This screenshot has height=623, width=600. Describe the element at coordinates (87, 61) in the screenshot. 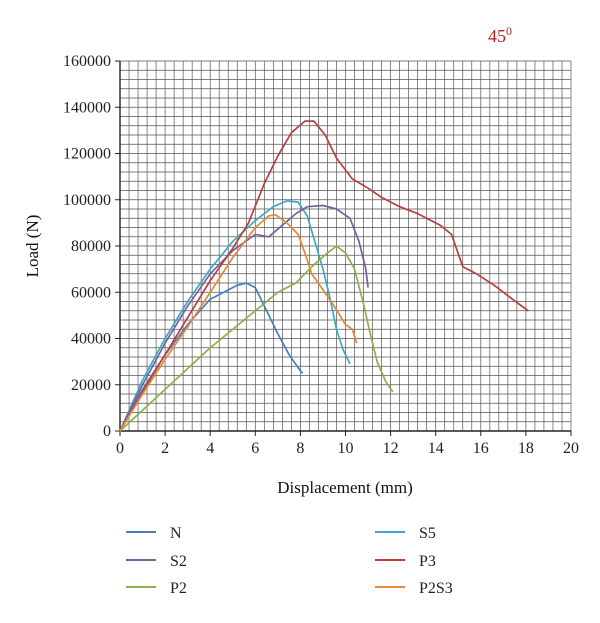

I see `y-tick-label: 160000` at that location.